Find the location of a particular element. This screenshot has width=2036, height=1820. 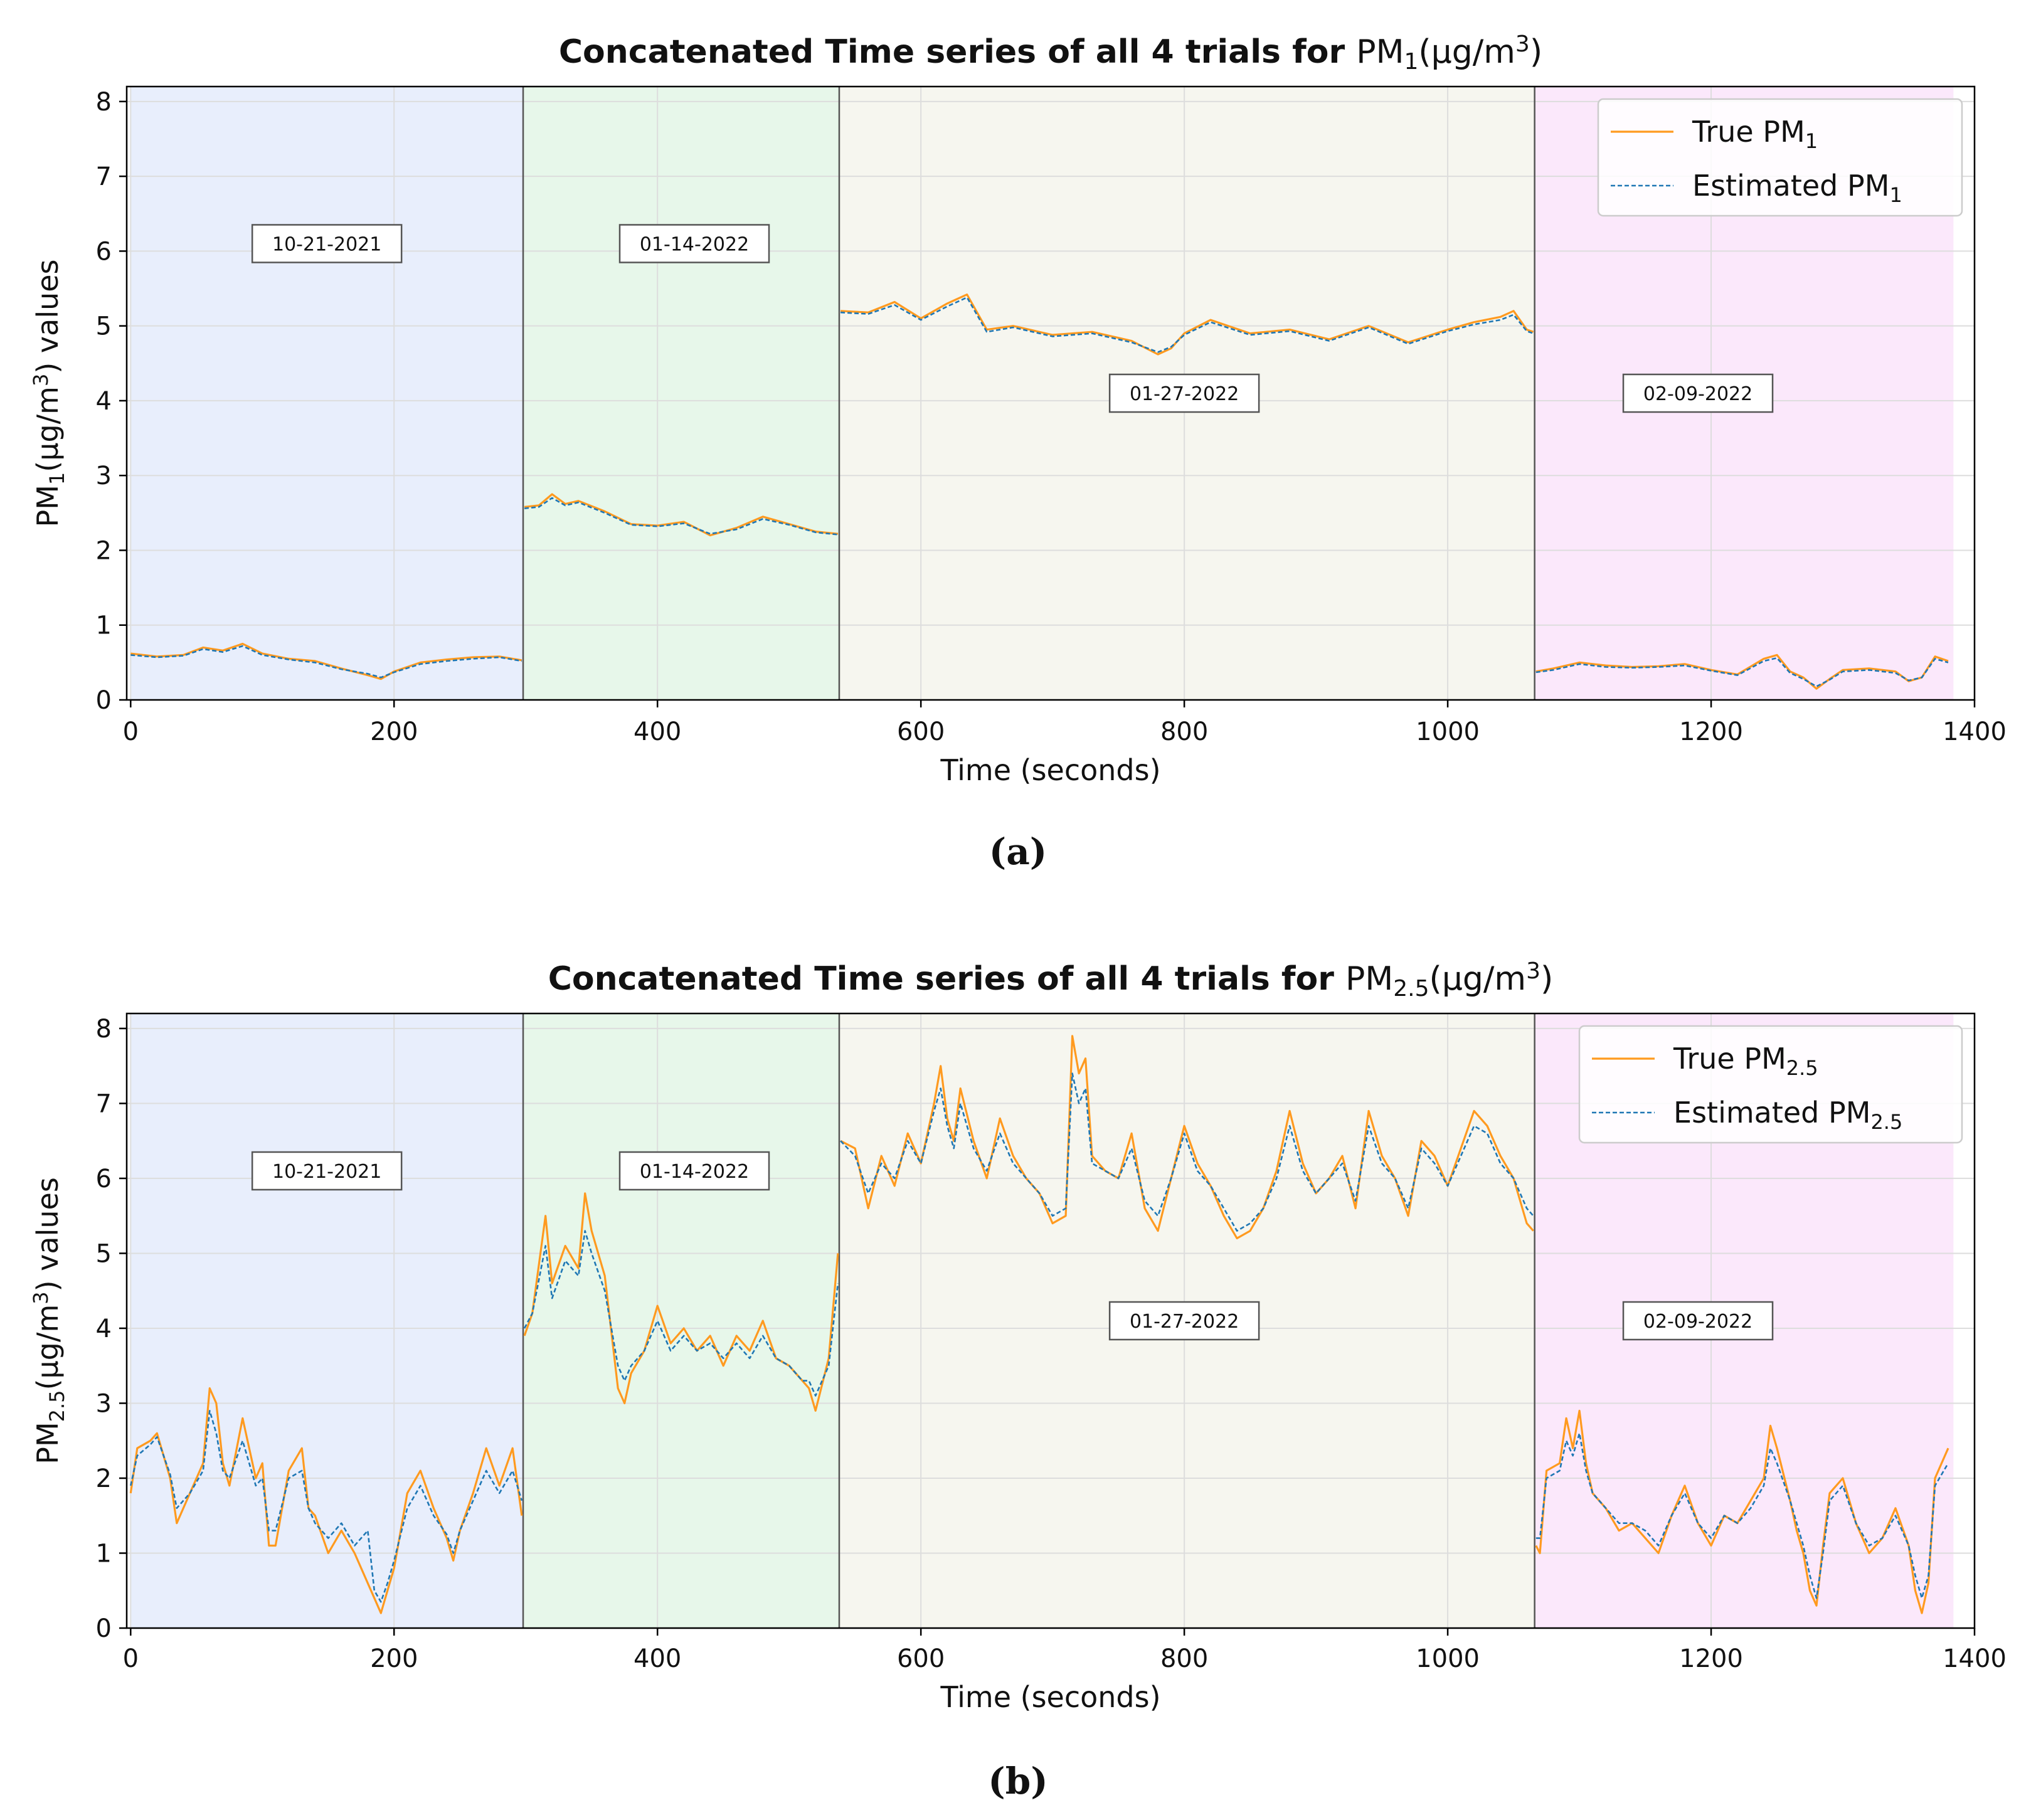

y-label-subscript: 2.5 is located at coordinates (57, 1406).